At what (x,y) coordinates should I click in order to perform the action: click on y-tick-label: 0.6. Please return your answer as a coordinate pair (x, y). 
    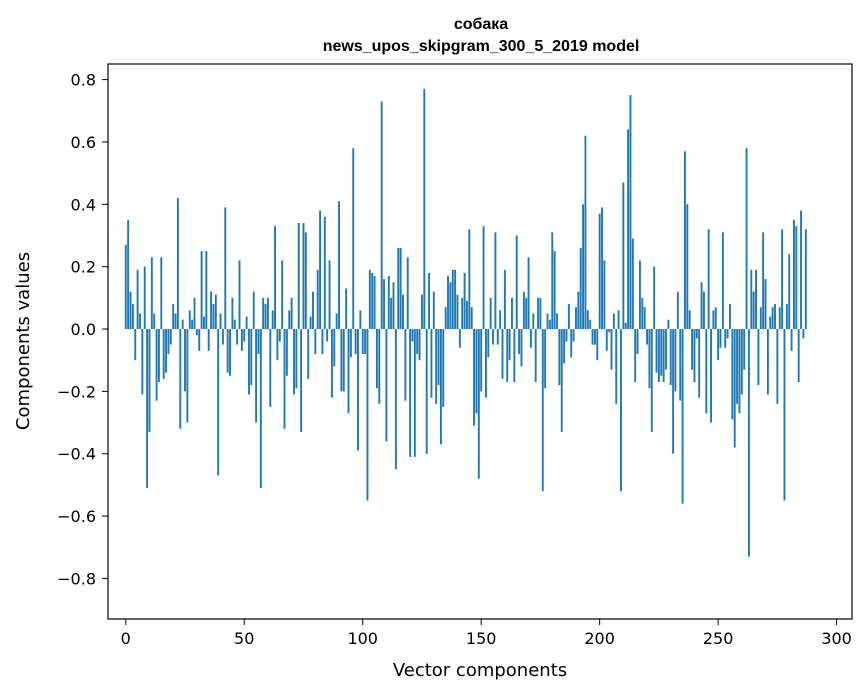
    Looking at the image, I should click on (83, 142).